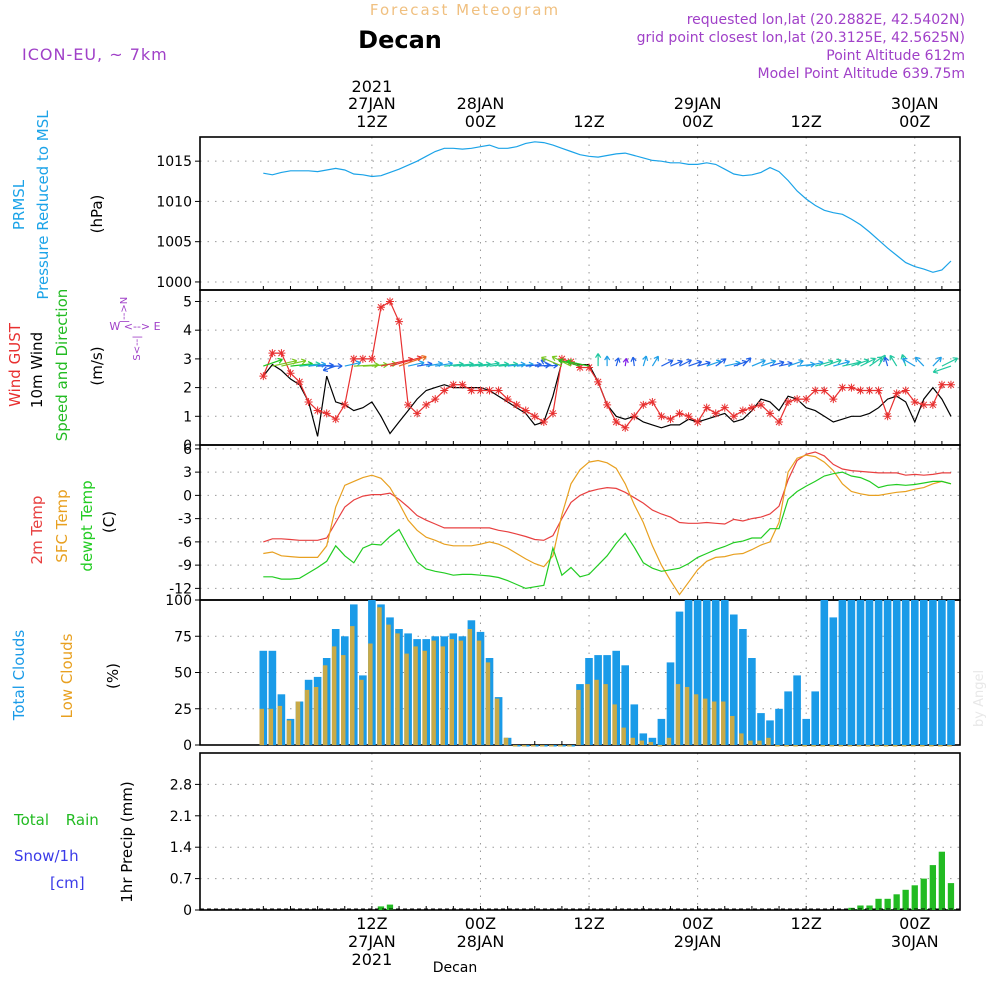  Describe the element at coordinates (565, 521) in the screenshot. I see `temperature-panel: -12 -9 -6 -3 0 3 6` at that location.